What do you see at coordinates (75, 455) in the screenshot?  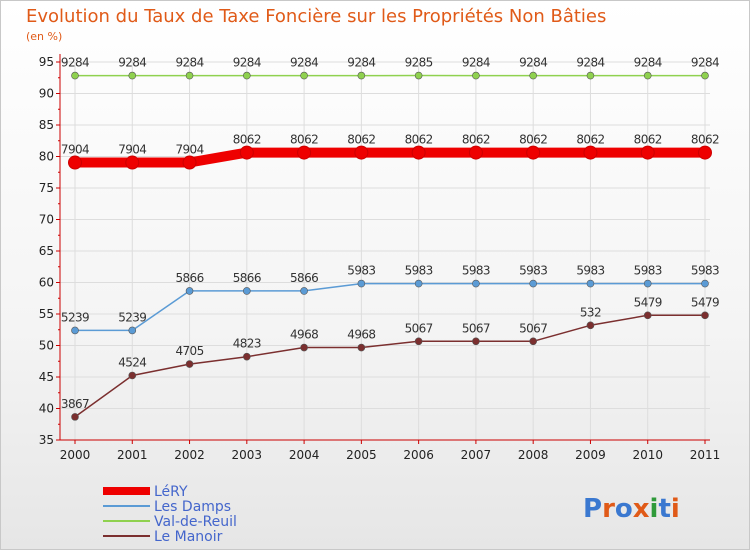 I see `x-tick-label: 2000` at bounding box center [75, 455].